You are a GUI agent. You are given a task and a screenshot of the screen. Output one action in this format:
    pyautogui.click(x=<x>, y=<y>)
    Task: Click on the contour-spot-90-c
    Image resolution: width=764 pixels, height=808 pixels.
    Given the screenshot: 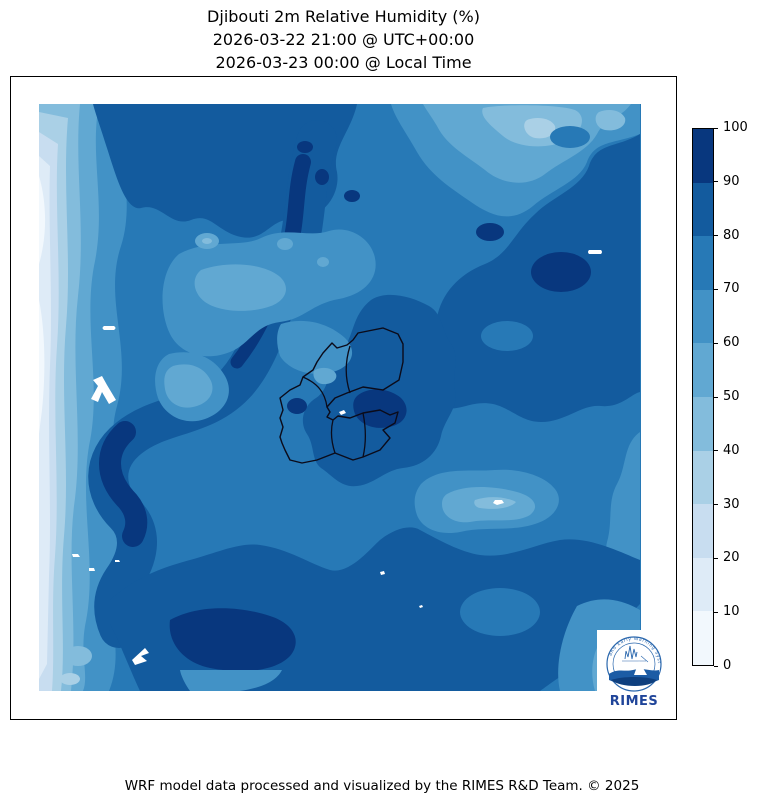 What is the action you would take?
    pyautogui.click(x=352, y=196)
    